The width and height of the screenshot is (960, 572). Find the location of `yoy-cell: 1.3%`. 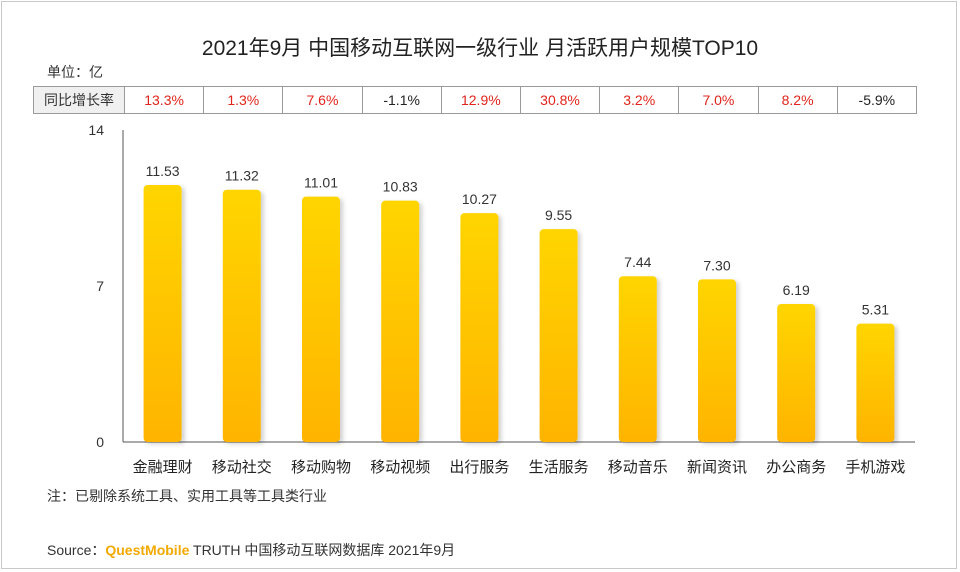

yoy-cell: 1.3% is located at coordinates (243, 100).